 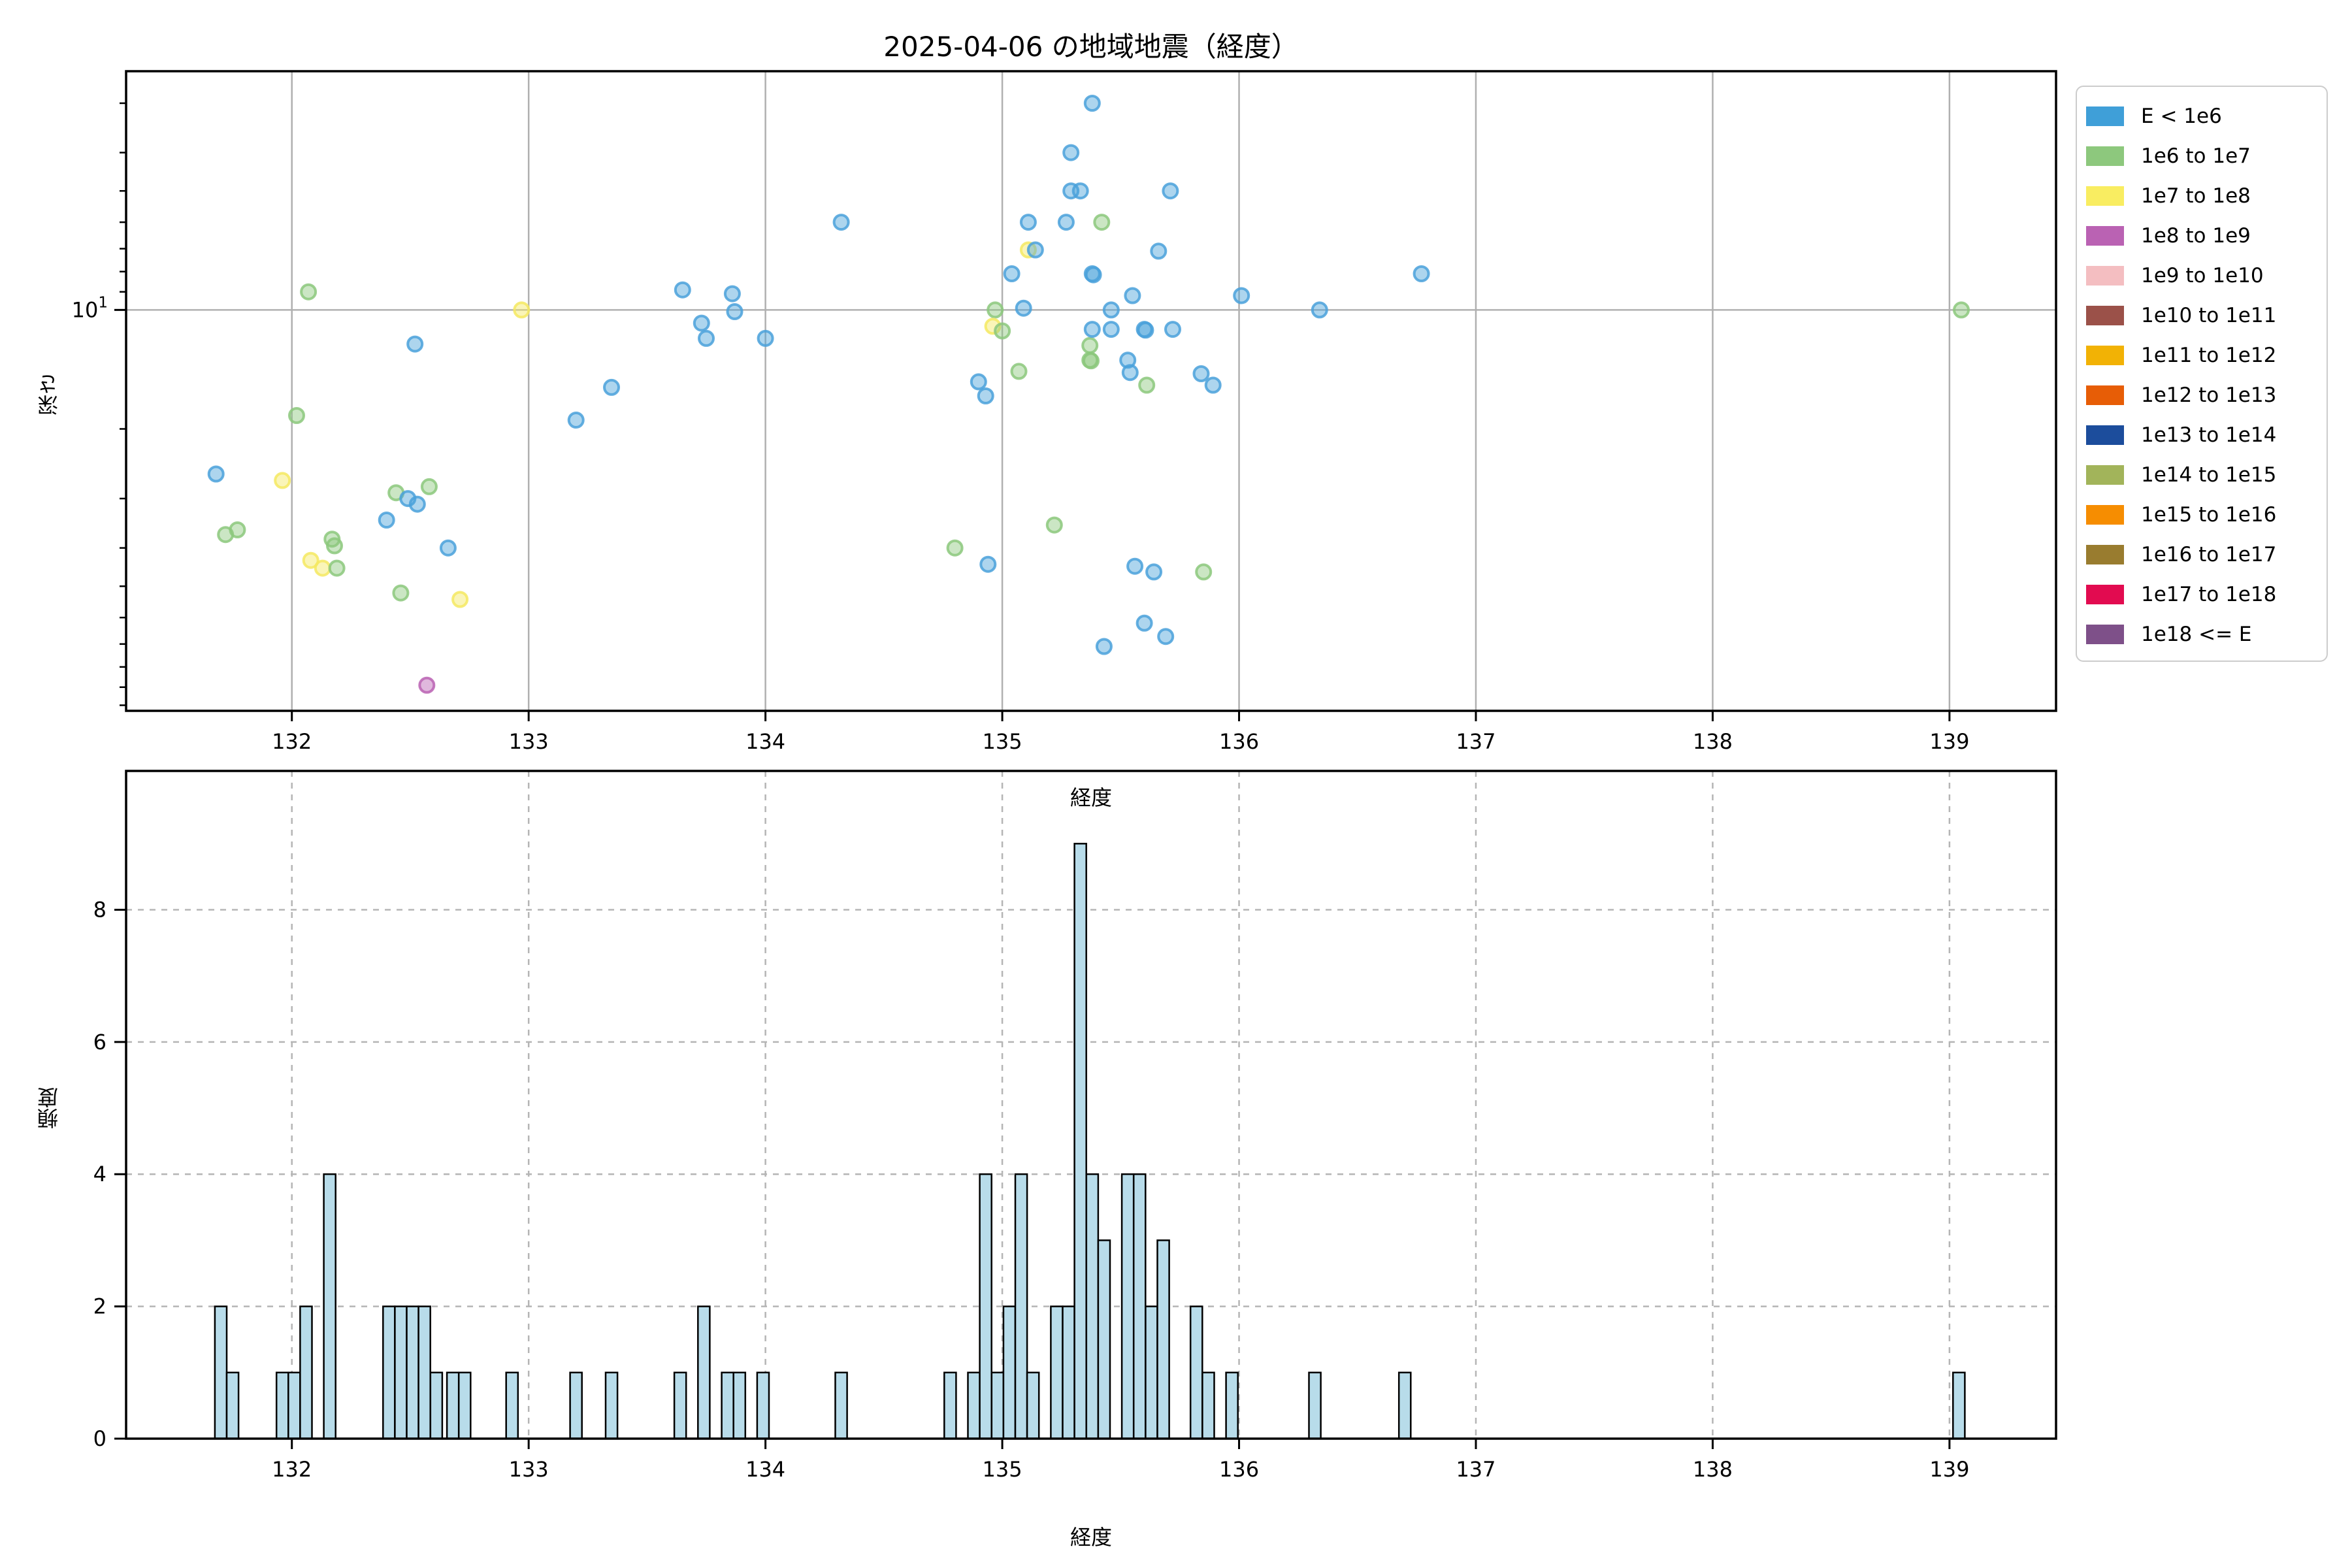 I want to click on legend-entry-4: 1e9 to 1e10, so click(x=2203, y=275).